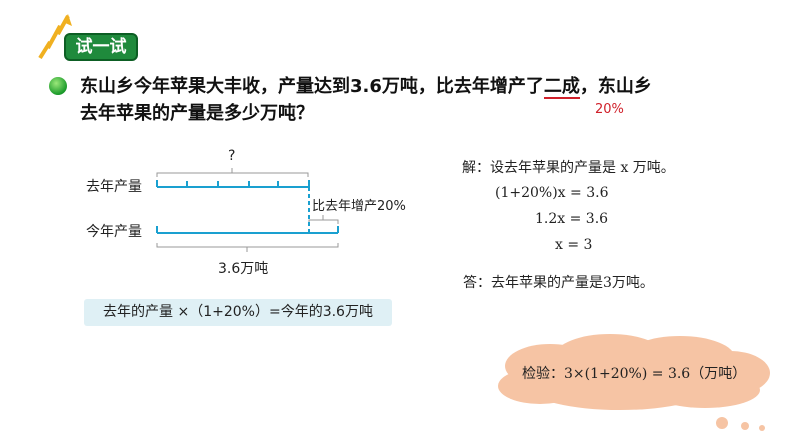  Describe the element at coordinates (114, 187) in the screenshot. I see `last-year-label: 去年产量` at that location.